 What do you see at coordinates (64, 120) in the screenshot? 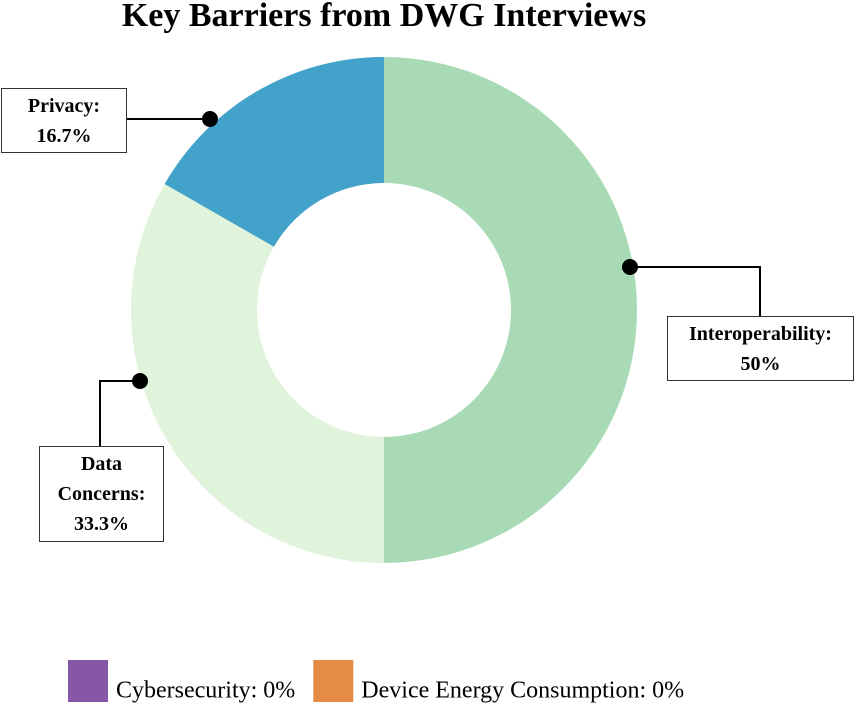
I see `callout-label: Privacy: 16.7%` at bounding box center [64, 120].